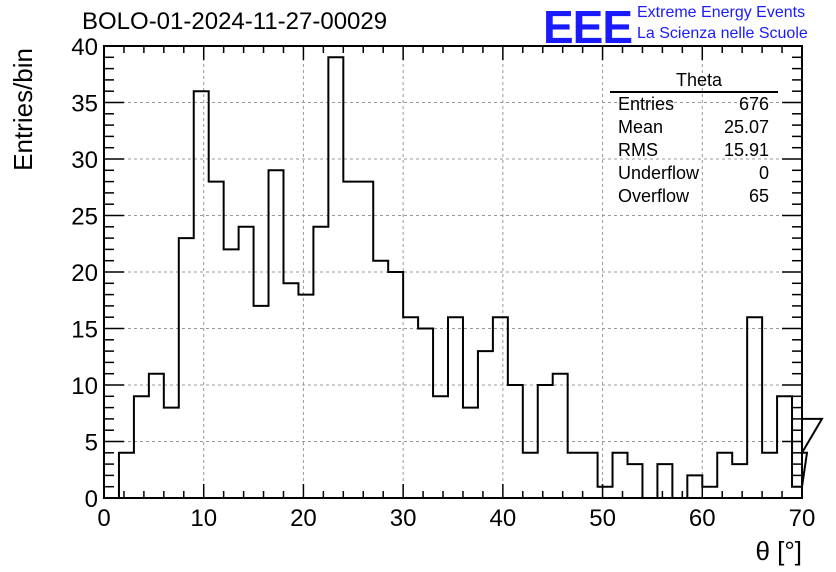  Describe the element at coordinates (91, 443) in the screenshot. I see `y-tick-label: 5` at that location.